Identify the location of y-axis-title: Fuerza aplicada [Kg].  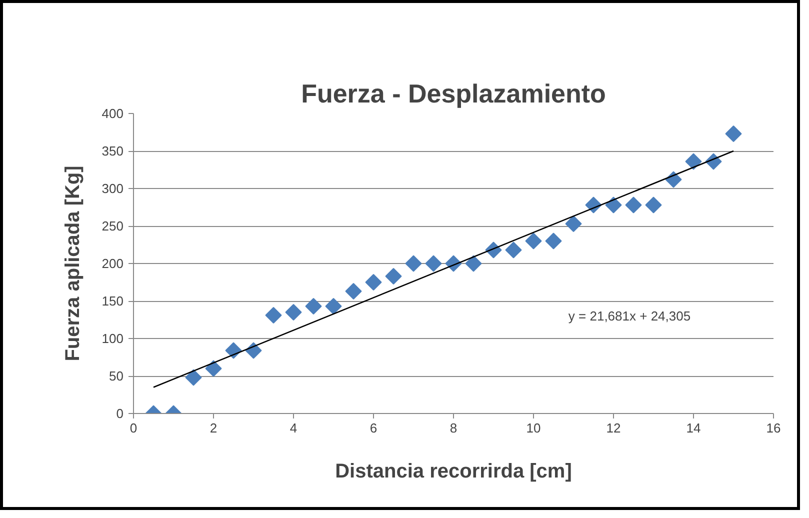
(73, 264).